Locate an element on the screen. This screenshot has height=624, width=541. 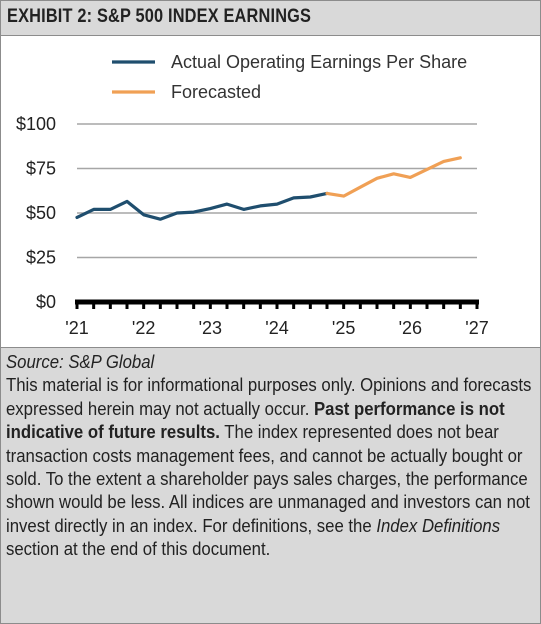
disclaimer-text-3: section at the end of this document. is located at coordinates (138, 549).